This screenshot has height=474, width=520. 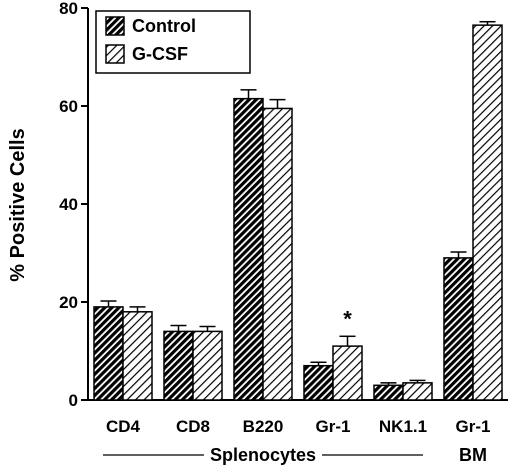 I want to click on group-labels: Splenocytes BM, so click(x=295, y=455).